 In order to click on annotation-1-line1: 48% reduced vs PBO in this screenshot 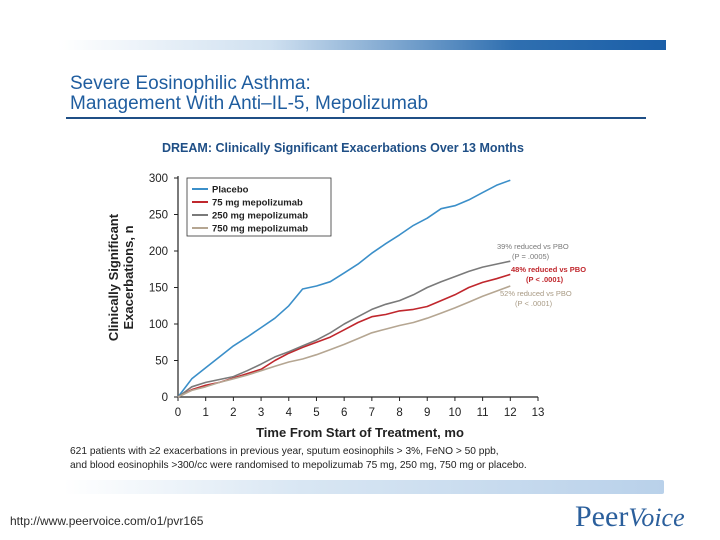, I will do `click(548, 269)`.